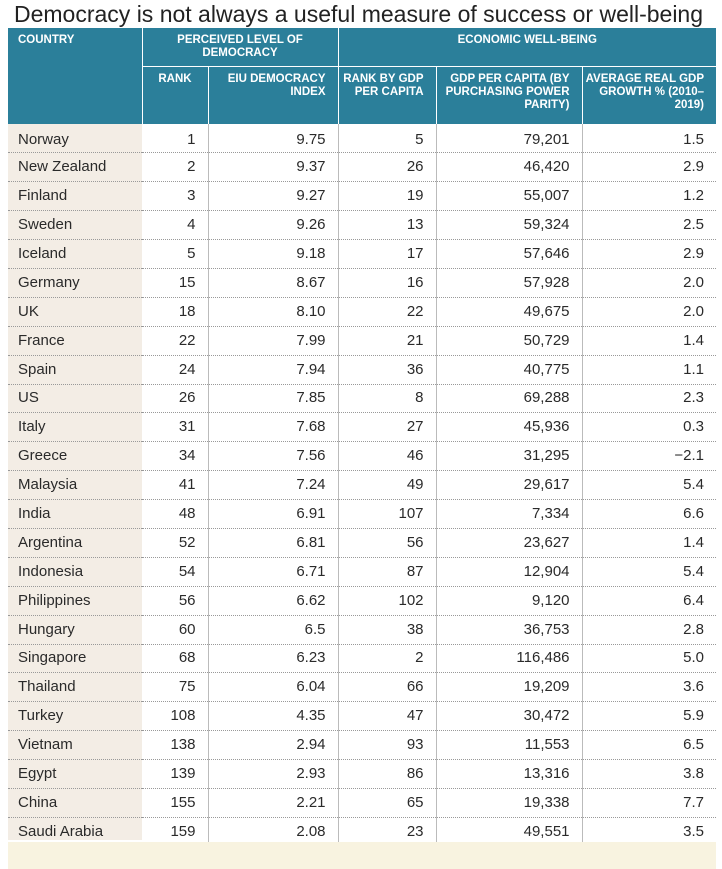 The height and width of the screenshot is (869, 722). I want to click on cell-gdp-rank: 26, so click(387, 167).